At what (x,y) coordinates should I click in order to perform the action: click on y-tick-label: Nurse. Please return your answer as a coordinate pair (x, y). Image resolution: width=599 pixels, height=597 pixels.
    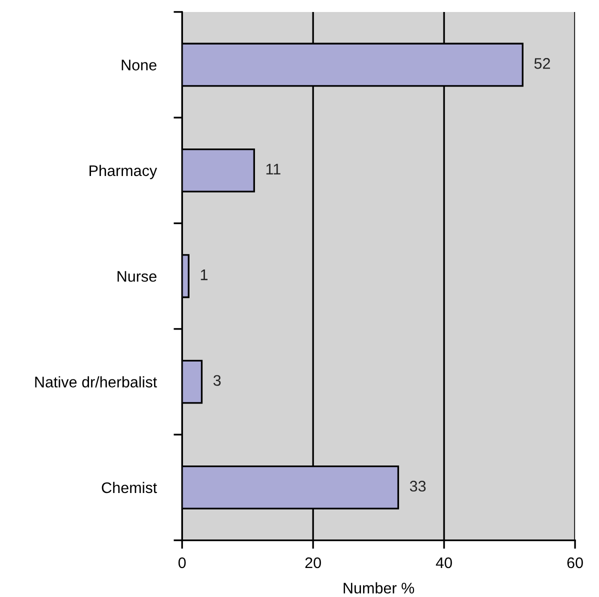
    Looking at the image, I should click on (137, 276).